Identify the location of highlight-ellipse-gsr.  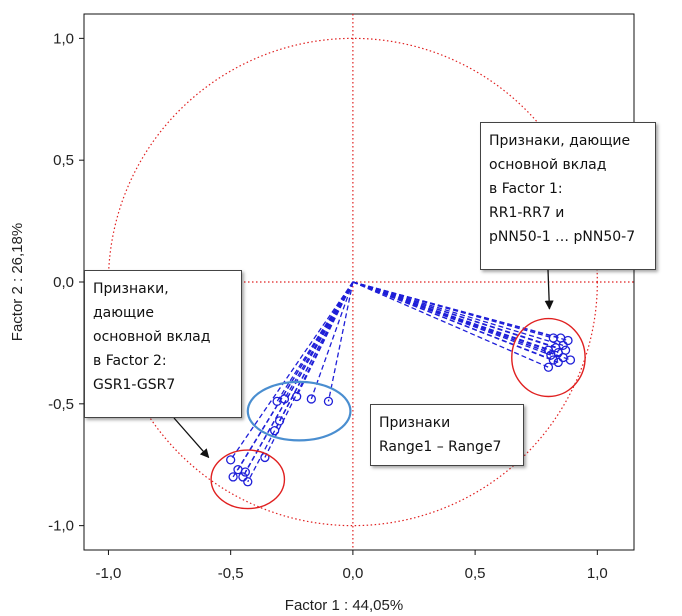
(248, 479).